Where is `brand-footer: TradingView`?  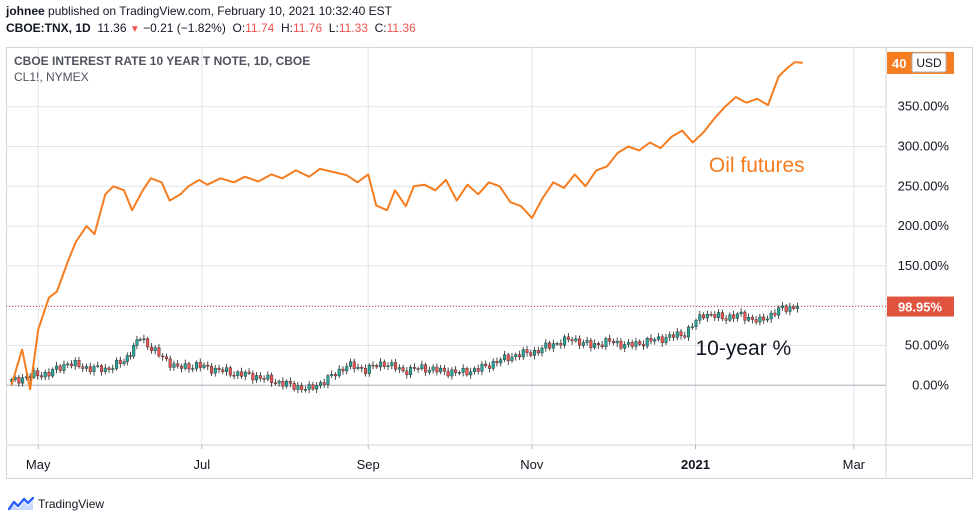
brand-footer: TradingView is located at coordinates (56, 504).